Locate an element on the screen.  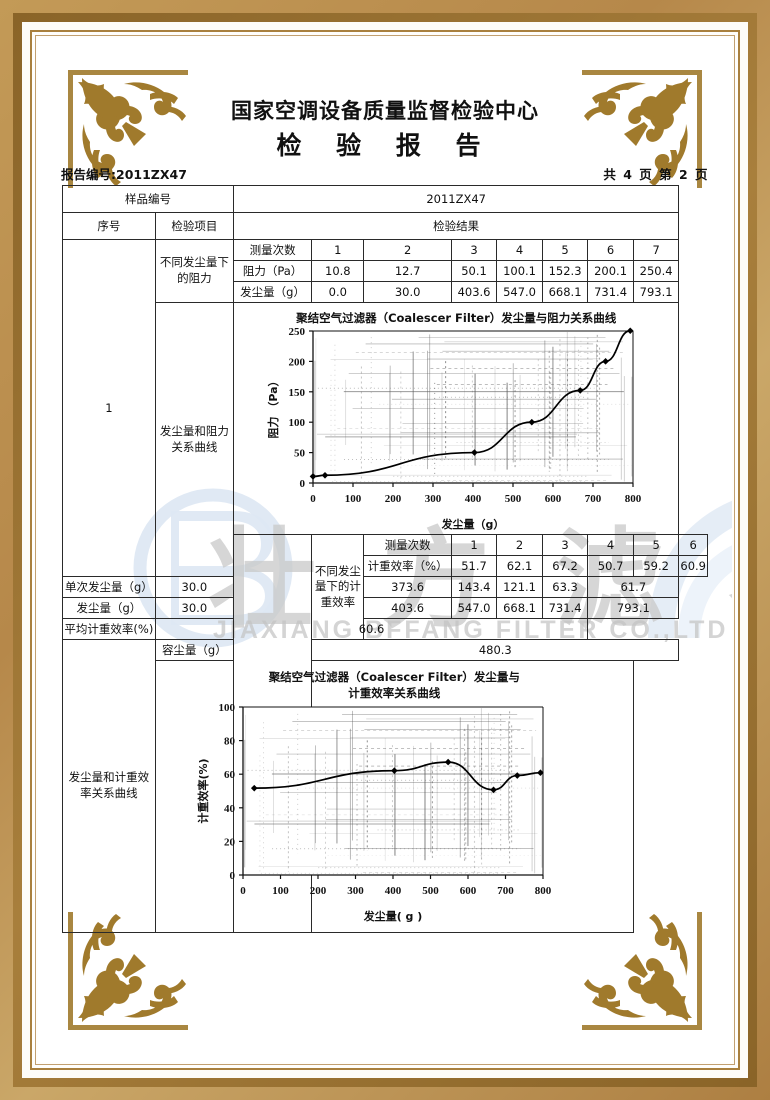
s2-count-3: 3 is located at coordinates (565, 545).